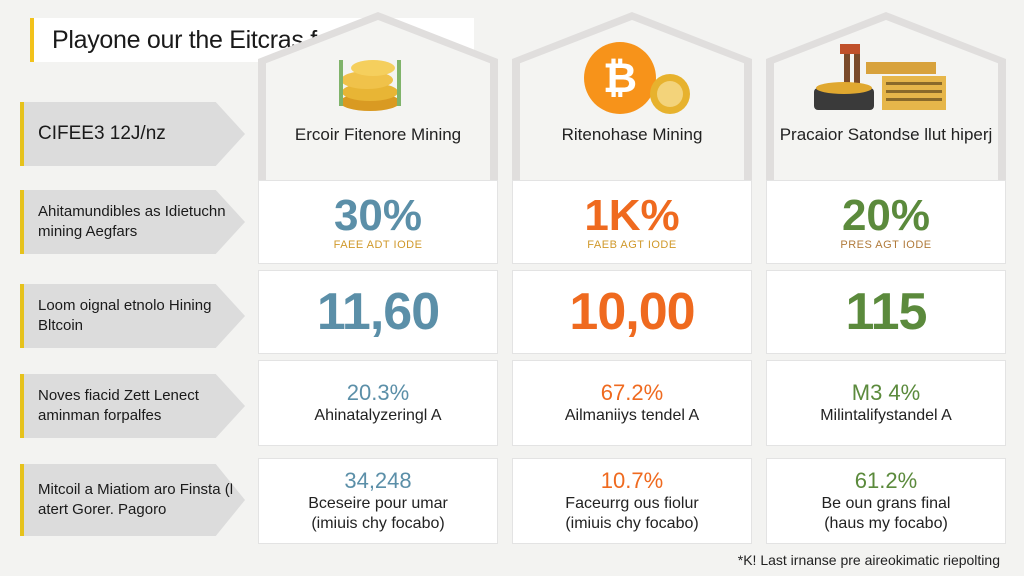 The height and width of the screenshot is (576, 1024). Describe the element at coordinates (378, 480) in the screenshot. I see `bottom-stat-1: 34,248` at that location.